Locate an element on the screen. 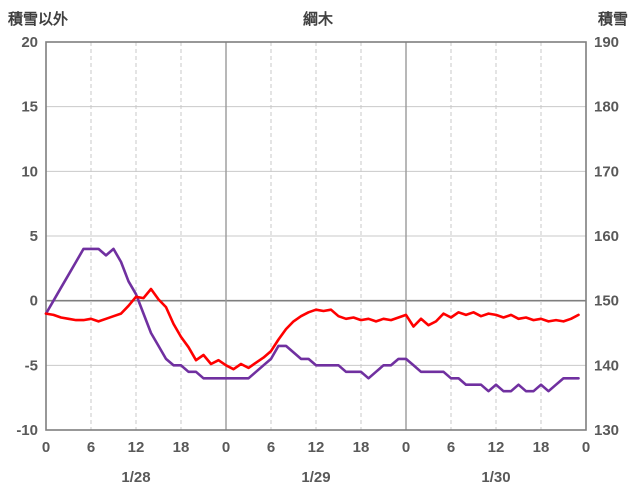  right-axis-tick: 180 is located at coordinates (606, 107).